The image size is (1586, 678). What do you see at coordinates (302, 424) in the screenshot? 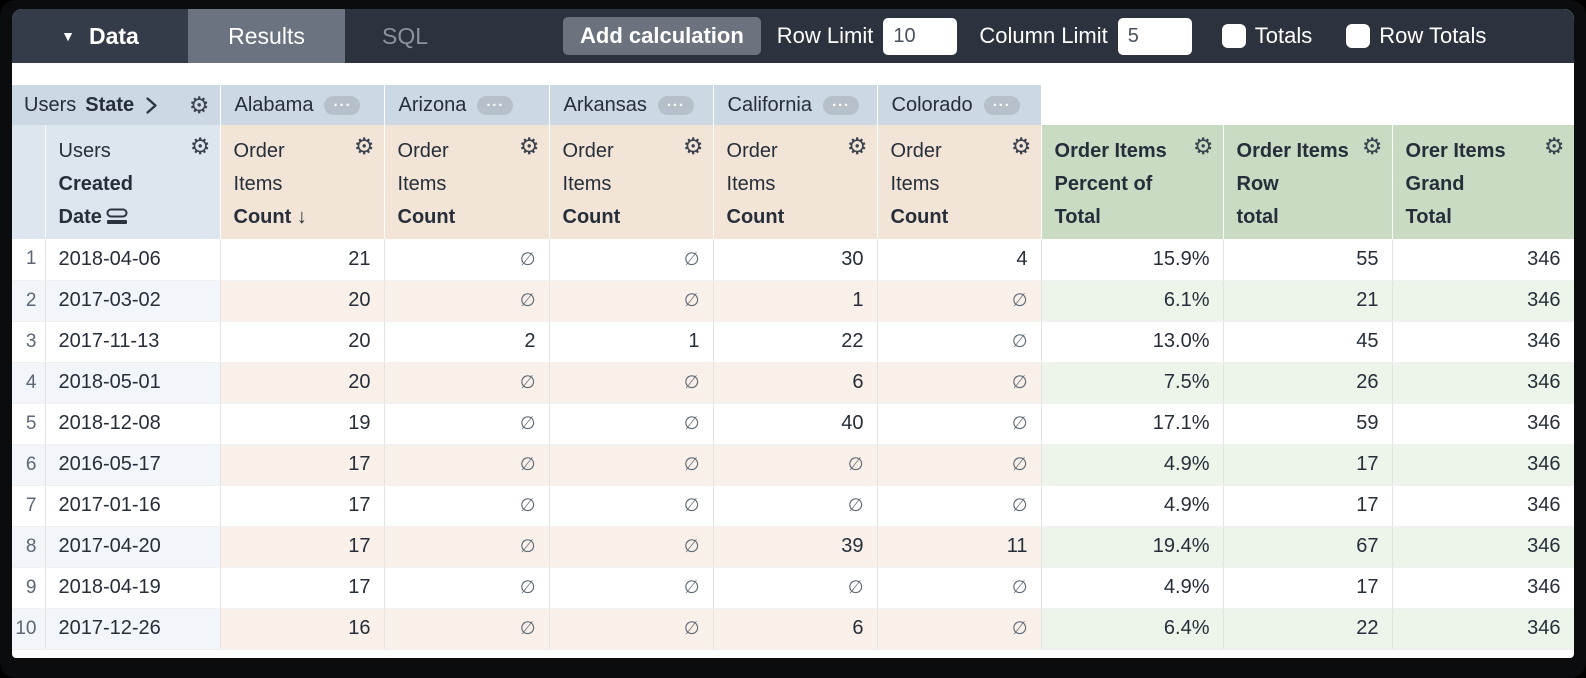
I see `measure-cell: 19` at bounding box center [302, 424].